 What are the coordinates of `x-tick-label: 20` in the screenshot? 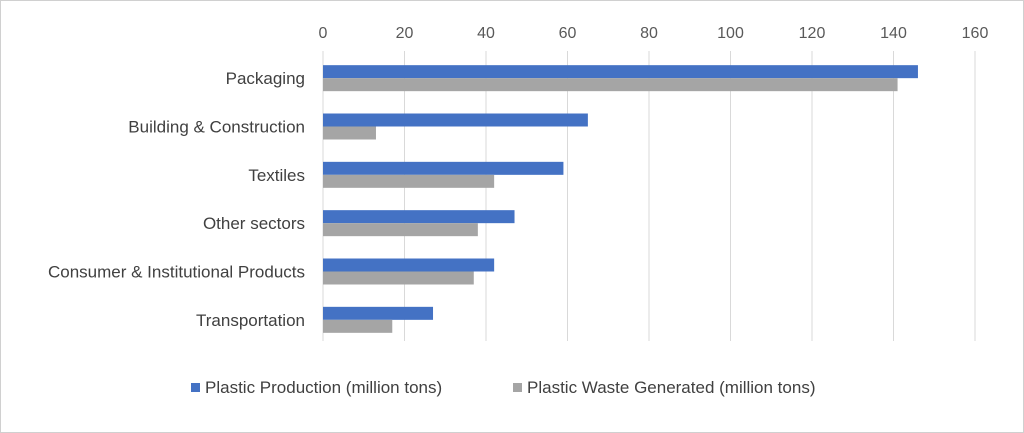 It's located at (405, 33).